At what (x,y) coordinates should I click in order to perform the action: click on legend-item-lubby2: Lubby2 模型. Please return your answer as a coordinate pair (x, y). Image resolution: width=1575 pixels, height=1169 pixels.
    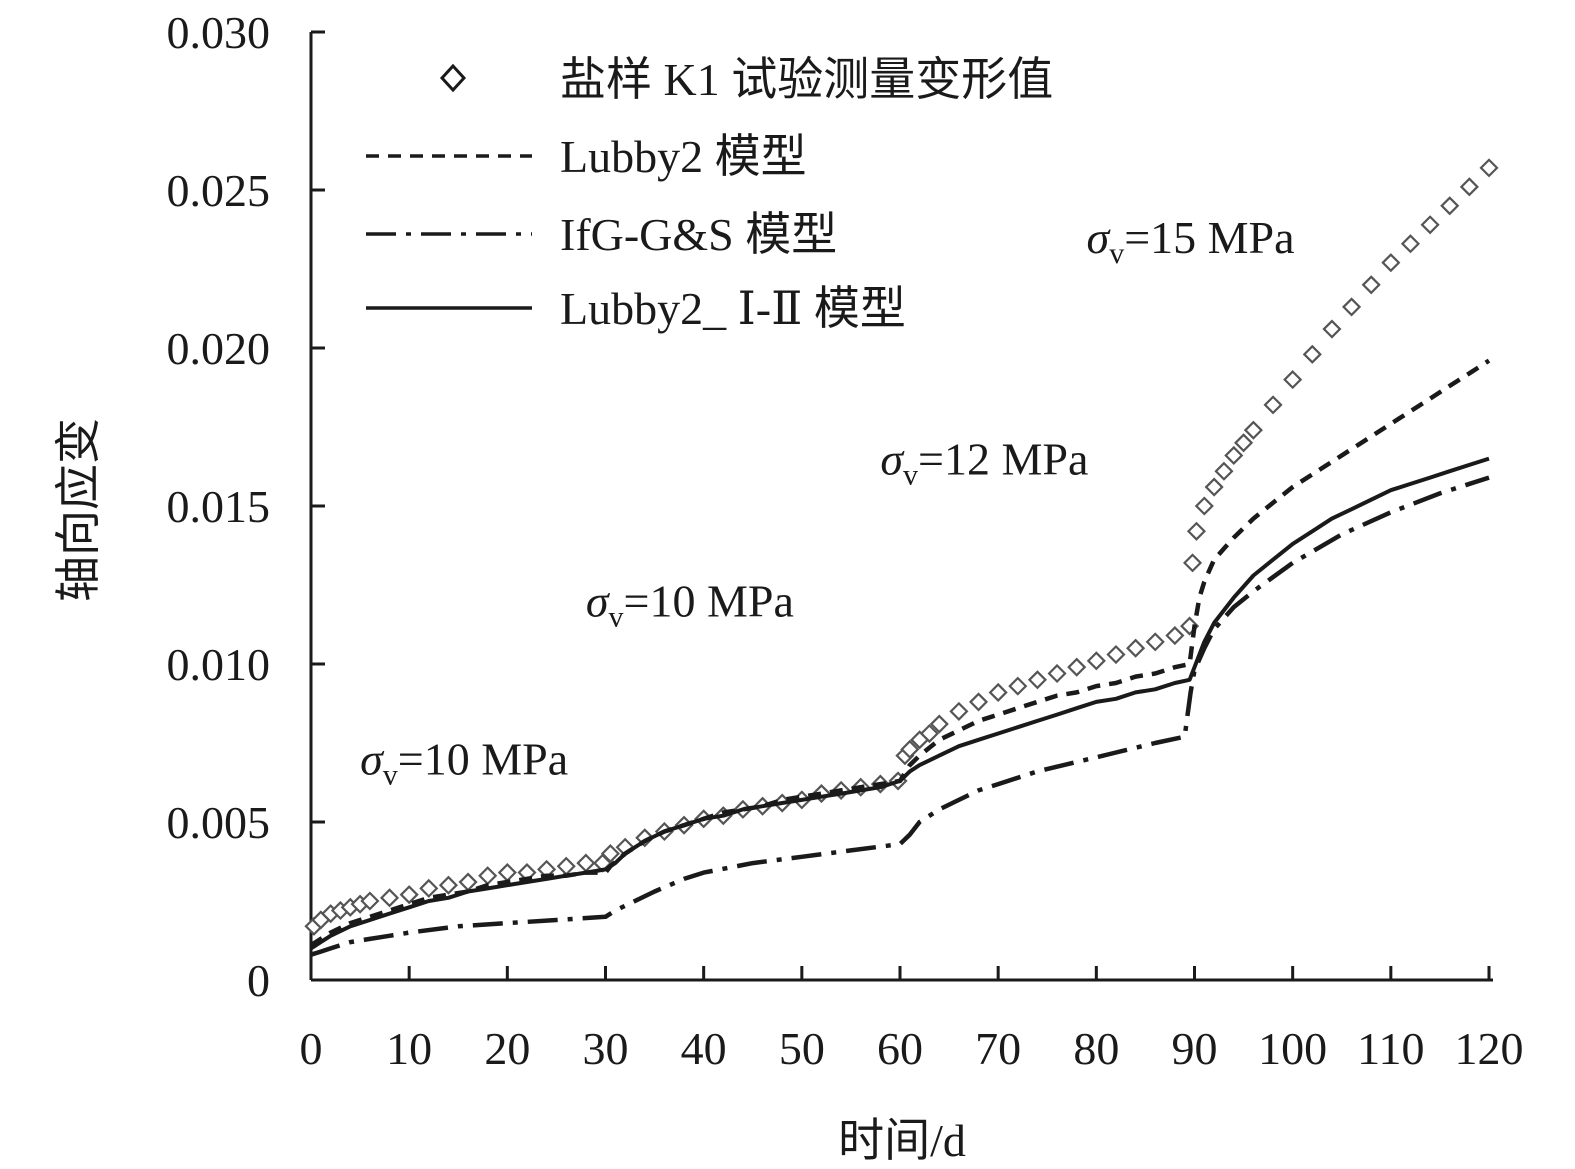
    Looking at the image, I should click on (586, 156).